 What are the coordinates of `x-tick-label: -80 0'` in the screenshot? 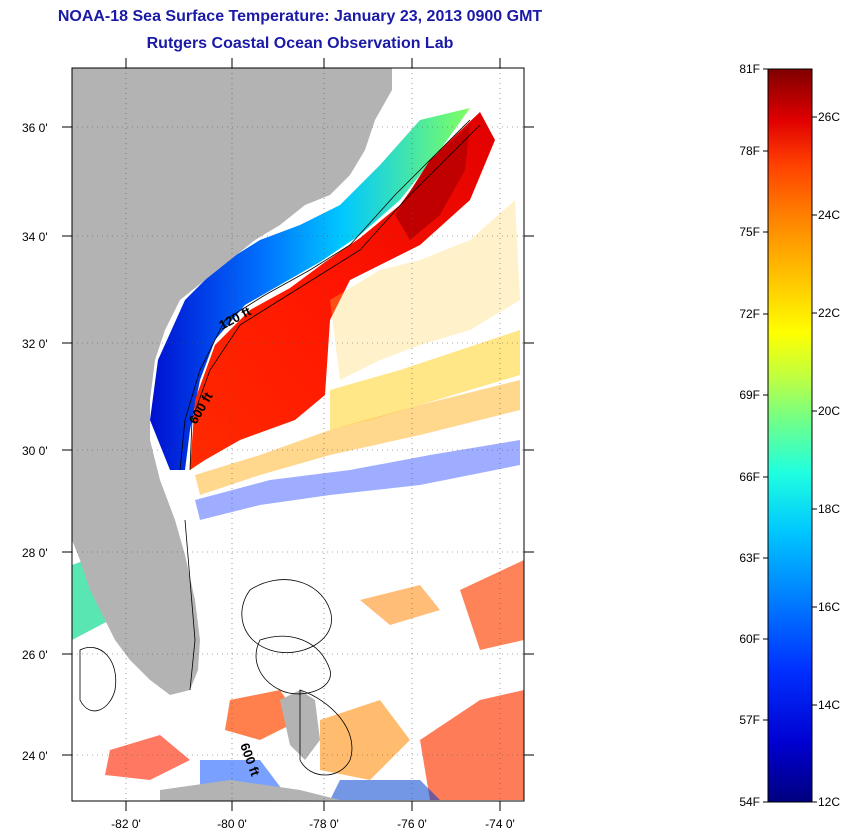 It's located at (232, 824).